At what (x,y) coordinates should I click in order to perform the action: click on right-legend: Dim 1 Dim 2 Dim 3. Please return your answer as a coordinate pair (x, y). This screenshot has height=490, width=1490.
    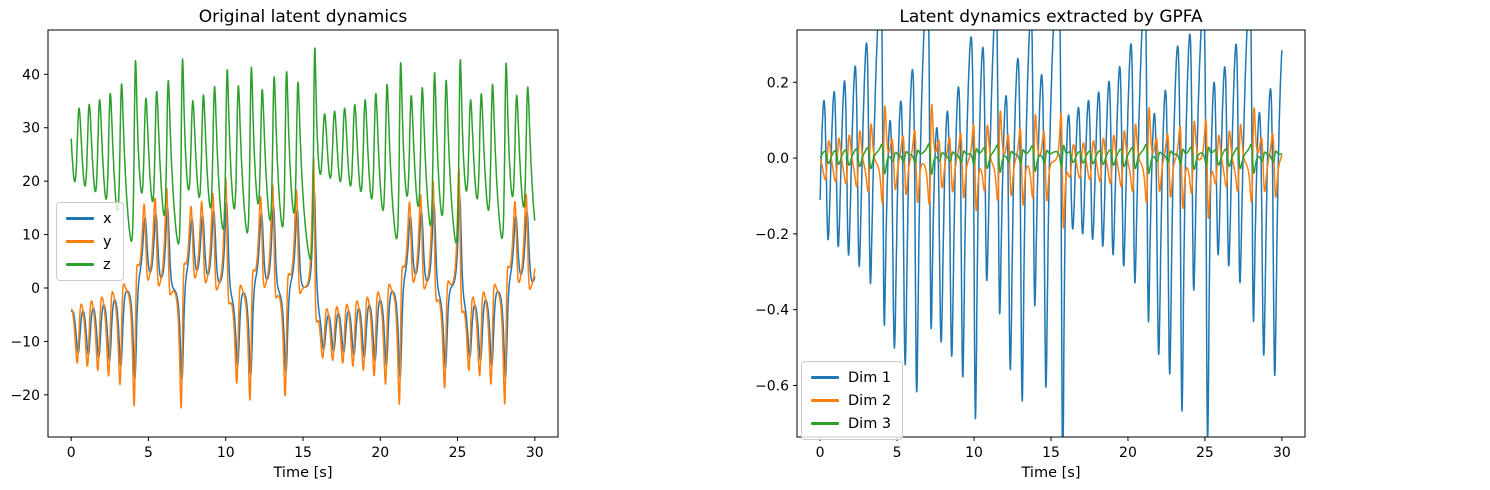
    Looking at the image, I should click on (852, 400).